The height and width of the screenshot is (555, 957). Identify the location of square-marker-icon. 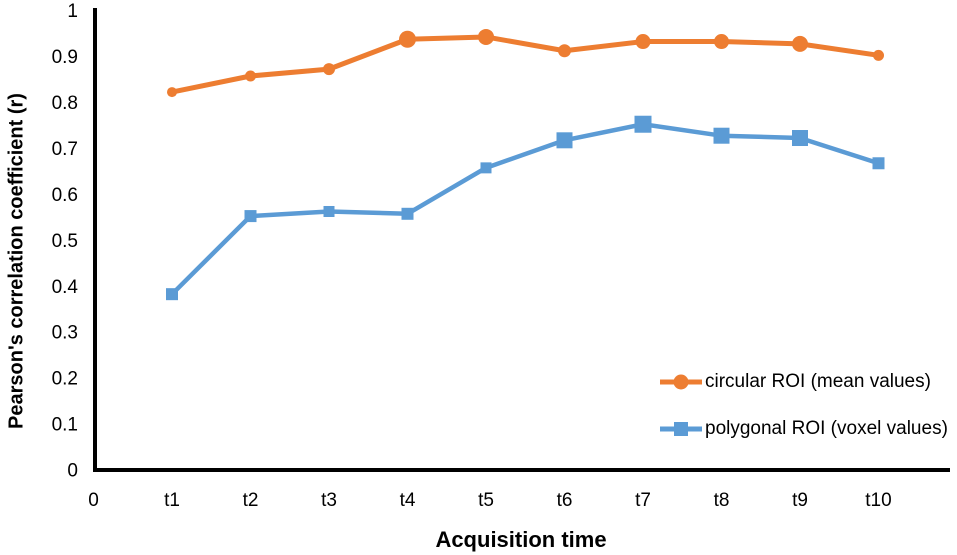
(681, 428).